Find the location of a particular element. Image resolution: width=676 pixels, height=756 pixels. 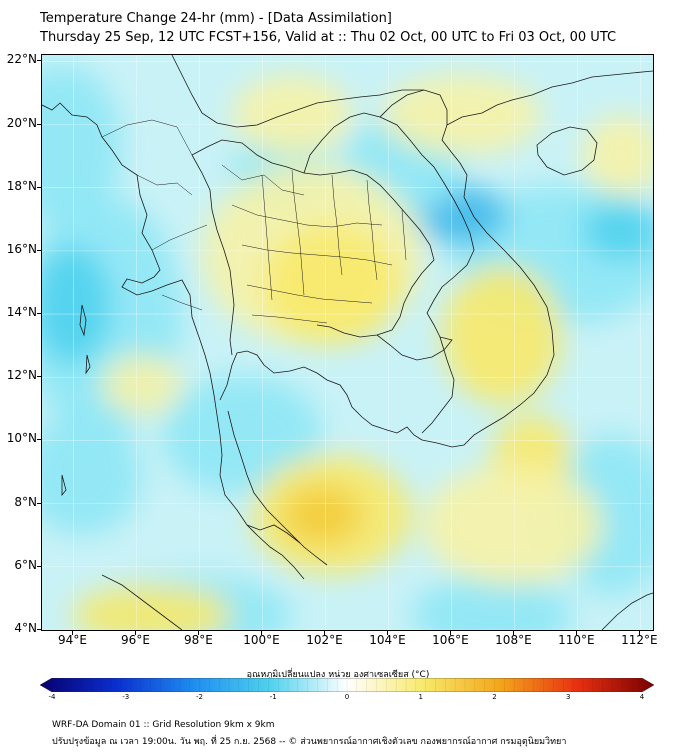

lat-tick-label: 12°N is located at coordinates (21, 375).